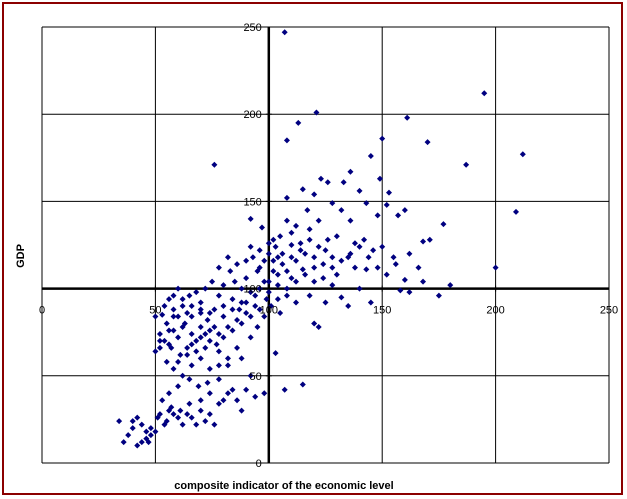  Describe the element at coordinates (252, 28) in the screenshot. I see `y-tick-label-250: 250` at that location.